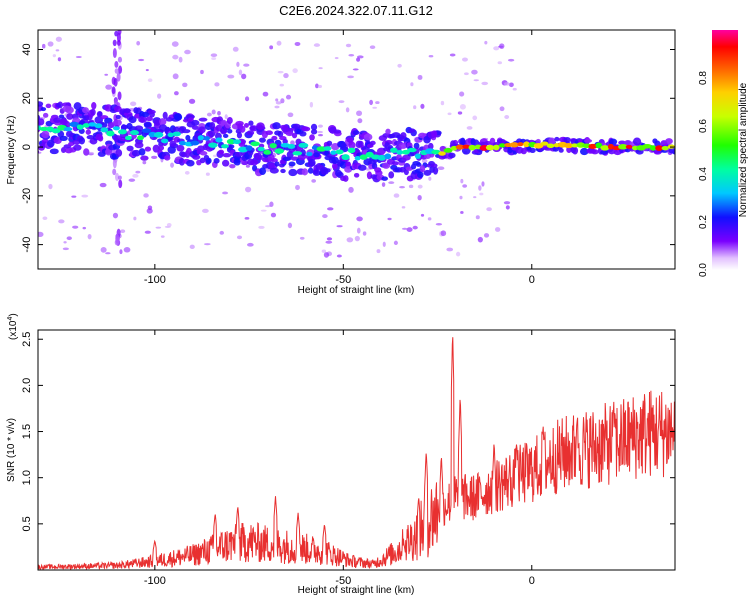 This screenshot has height=600, width=750. Describe the element at coordinates (725, 150) in the screenshot. I see `colorbar-gradient` at that location.